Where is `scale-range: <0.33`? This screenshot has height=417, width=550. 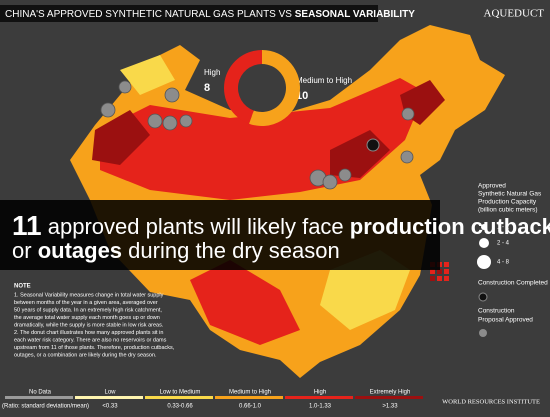
scale-range: <0.33 is located at coordinates (110, 407).